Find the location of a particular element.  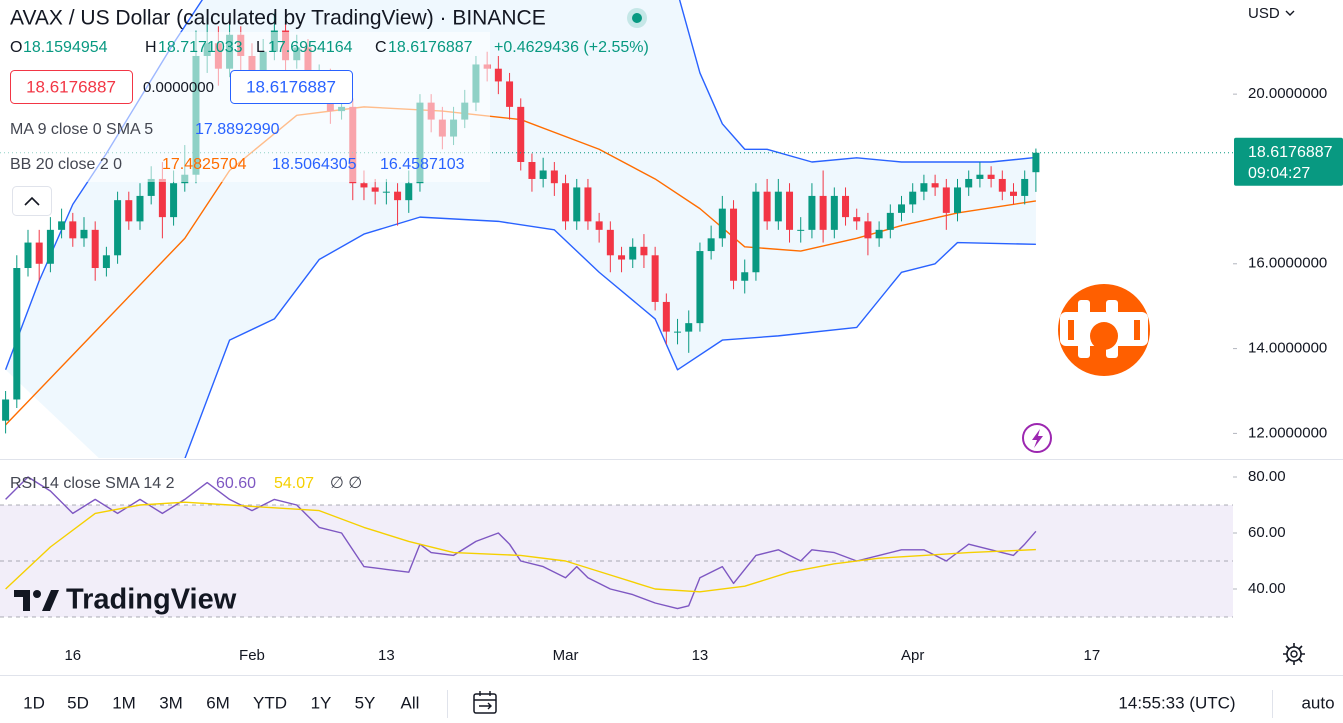

watermark-text: TradingView is located at coordinates (151, 600).